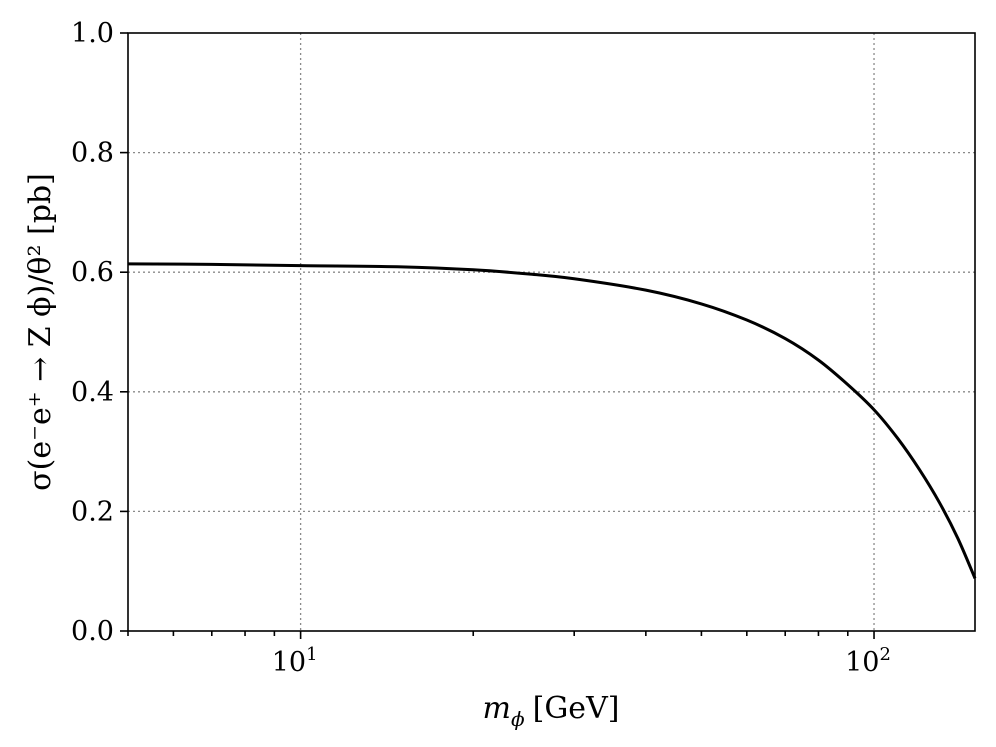  Describe the element at coordinates (518, 719) in the screenshot. I see `x-axis-label-sub: ϕ` at that location.